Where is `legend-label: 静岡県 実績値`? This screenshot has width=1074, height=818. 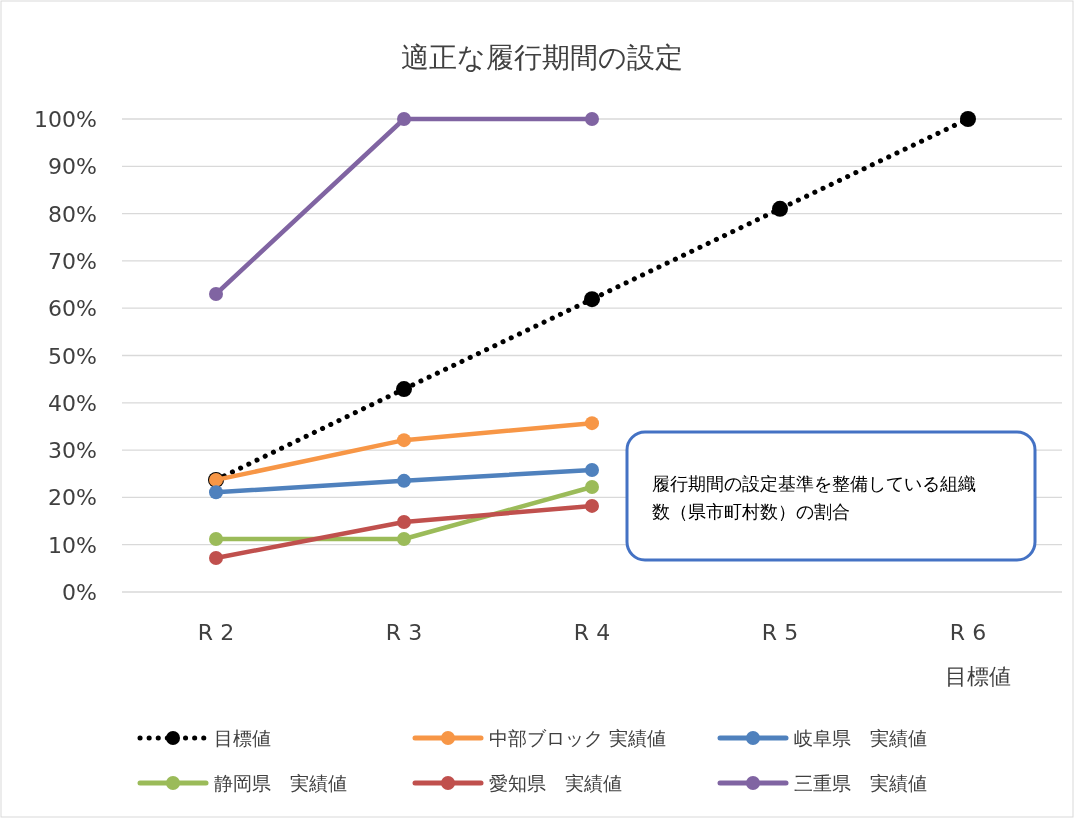 legend-label: 静岡県 実績値 is located at coordinates (280, 783).